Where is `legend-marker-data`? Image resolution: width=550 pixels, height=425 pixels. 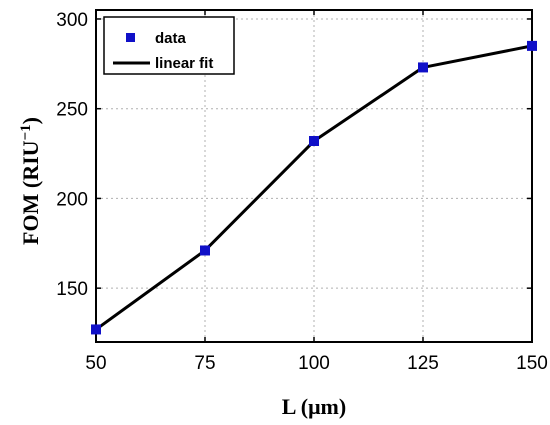
legend-marker-data is located at coordinates (130, 37).